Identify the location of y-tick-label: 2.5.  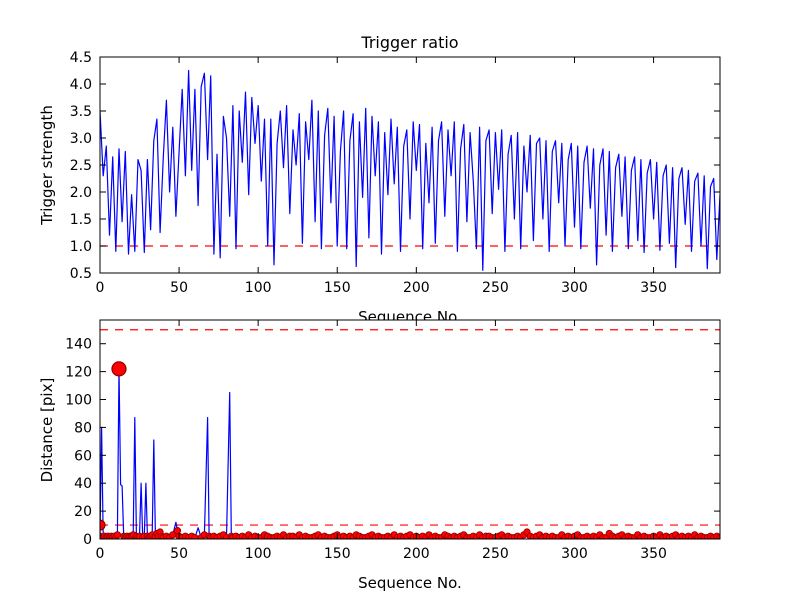
(81, 166).